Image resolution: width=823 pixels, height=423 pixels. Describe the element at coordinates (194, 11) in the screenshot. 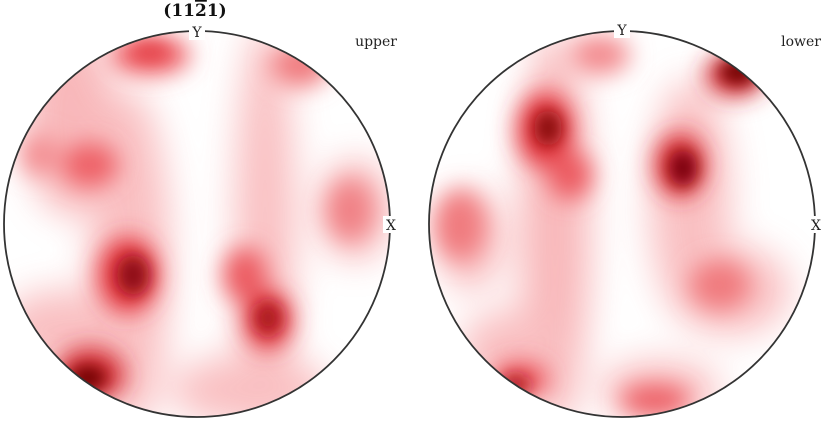

I see `figure-title: (1121)` at that location.